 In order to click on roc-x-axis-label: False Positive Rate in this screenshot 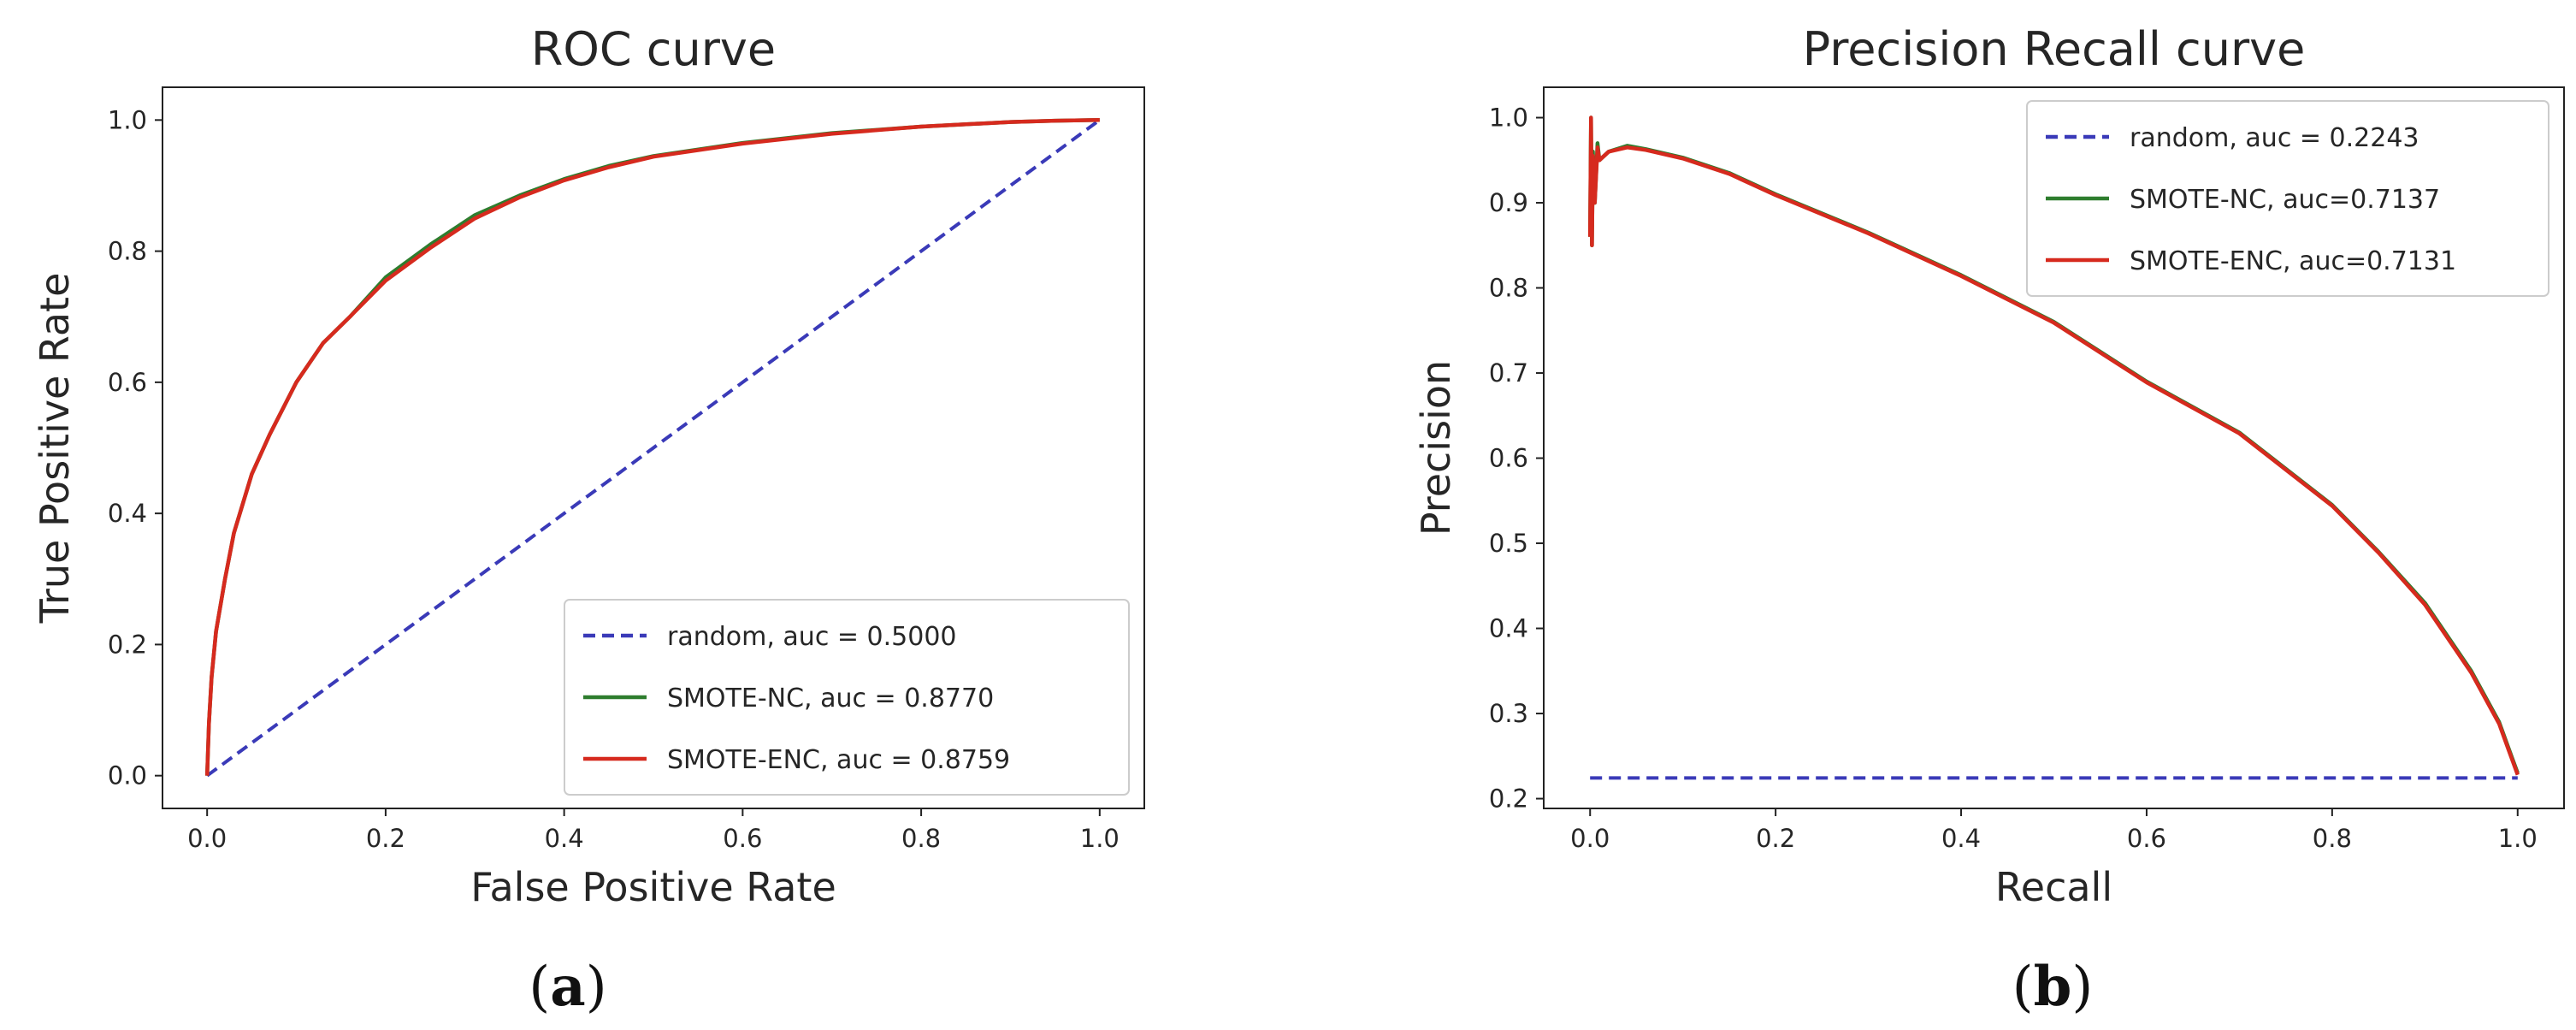, I will do `click(653, 887)`.